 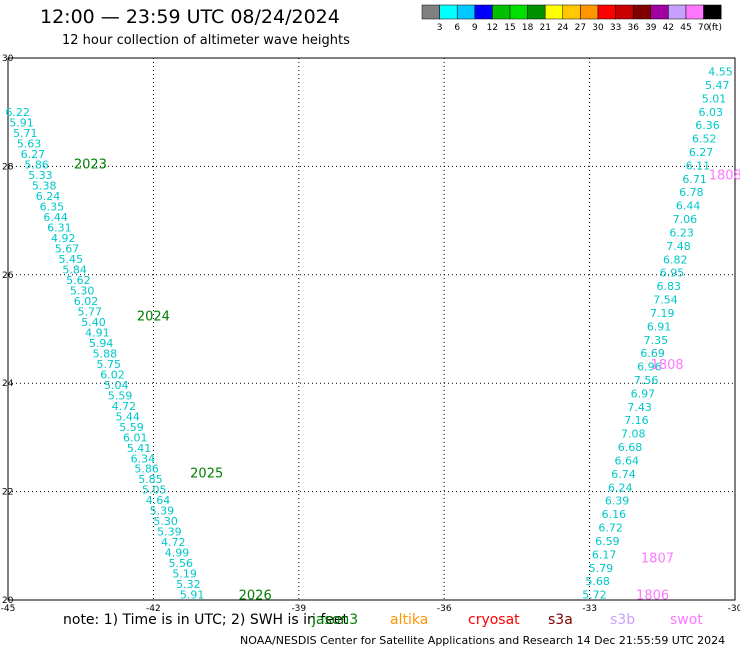 What do you see at coordinates (607, 541) in the screenshot?
I see `data-point-label: 6.59` at bounding box center [607, 541].